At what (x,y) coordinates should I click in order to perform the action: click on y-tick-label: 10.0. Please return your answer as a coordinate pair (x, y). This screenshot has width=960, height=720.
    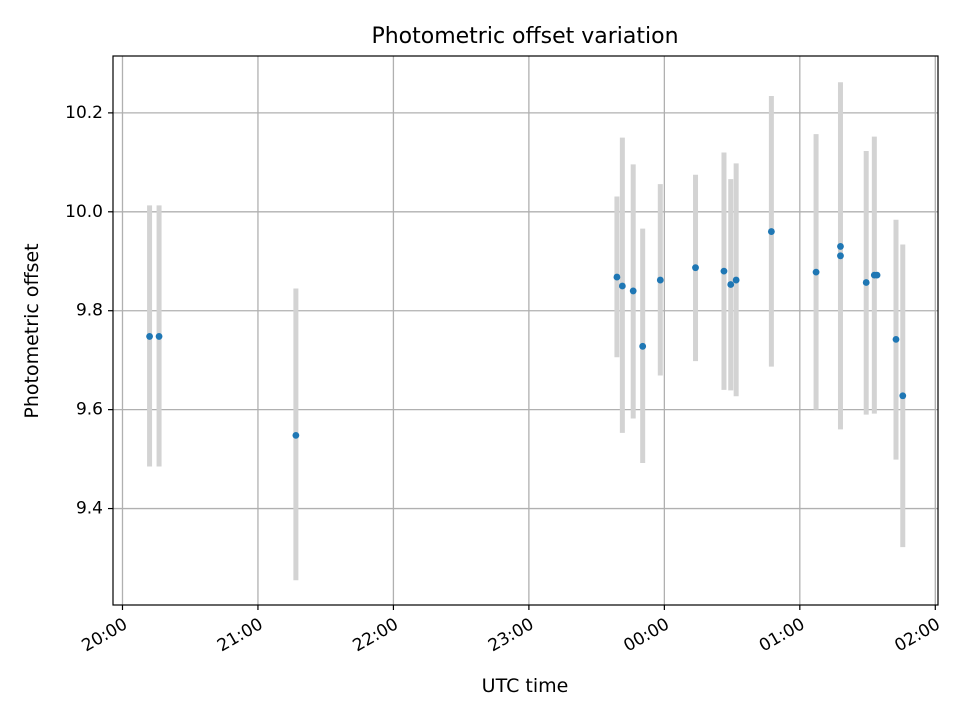
    Looking at the image, I should click on (84, 212).